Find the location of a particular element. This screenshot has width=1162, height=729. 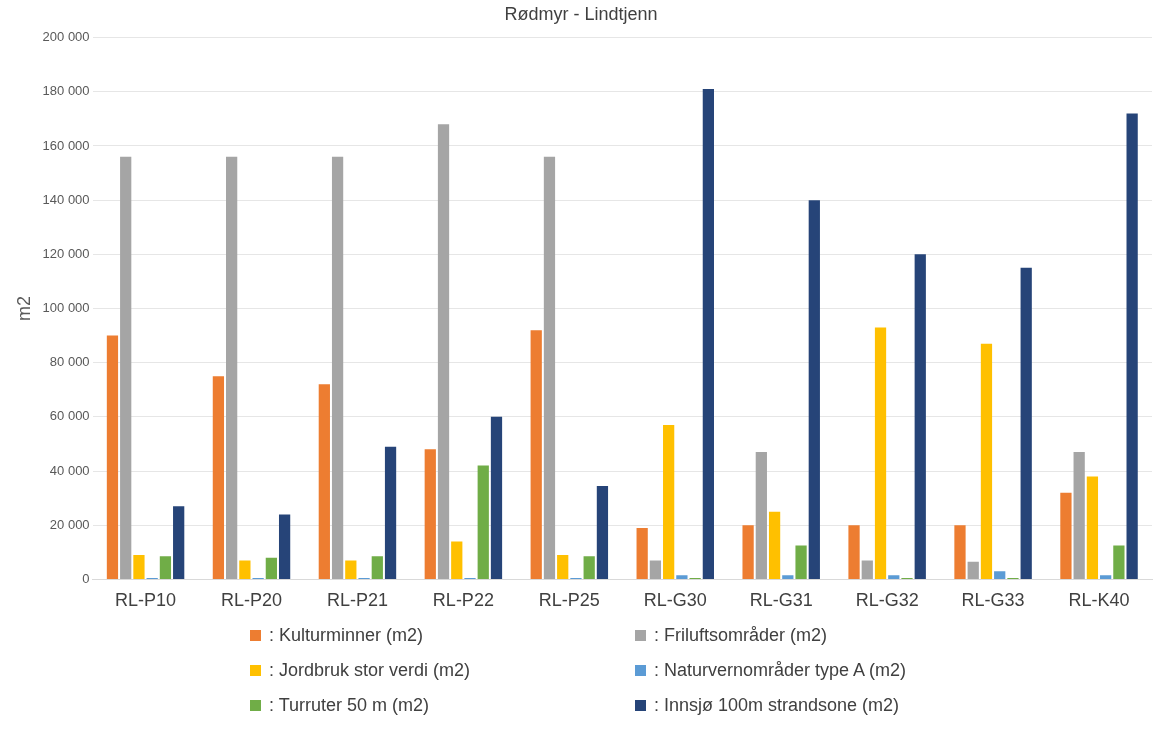

legend-label: : Naturvernområder type A (m2) is located at coordinates (780, 670).